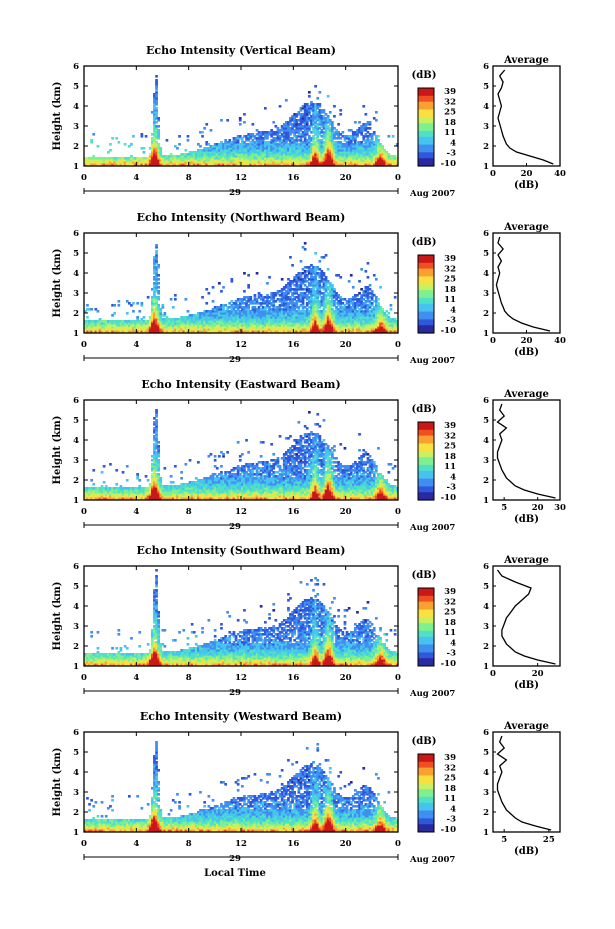  What do you see at coordinates (486, 107) in the screenshot?
I see `avg-y-tick-label: 4` at bounding box center [486, 107].